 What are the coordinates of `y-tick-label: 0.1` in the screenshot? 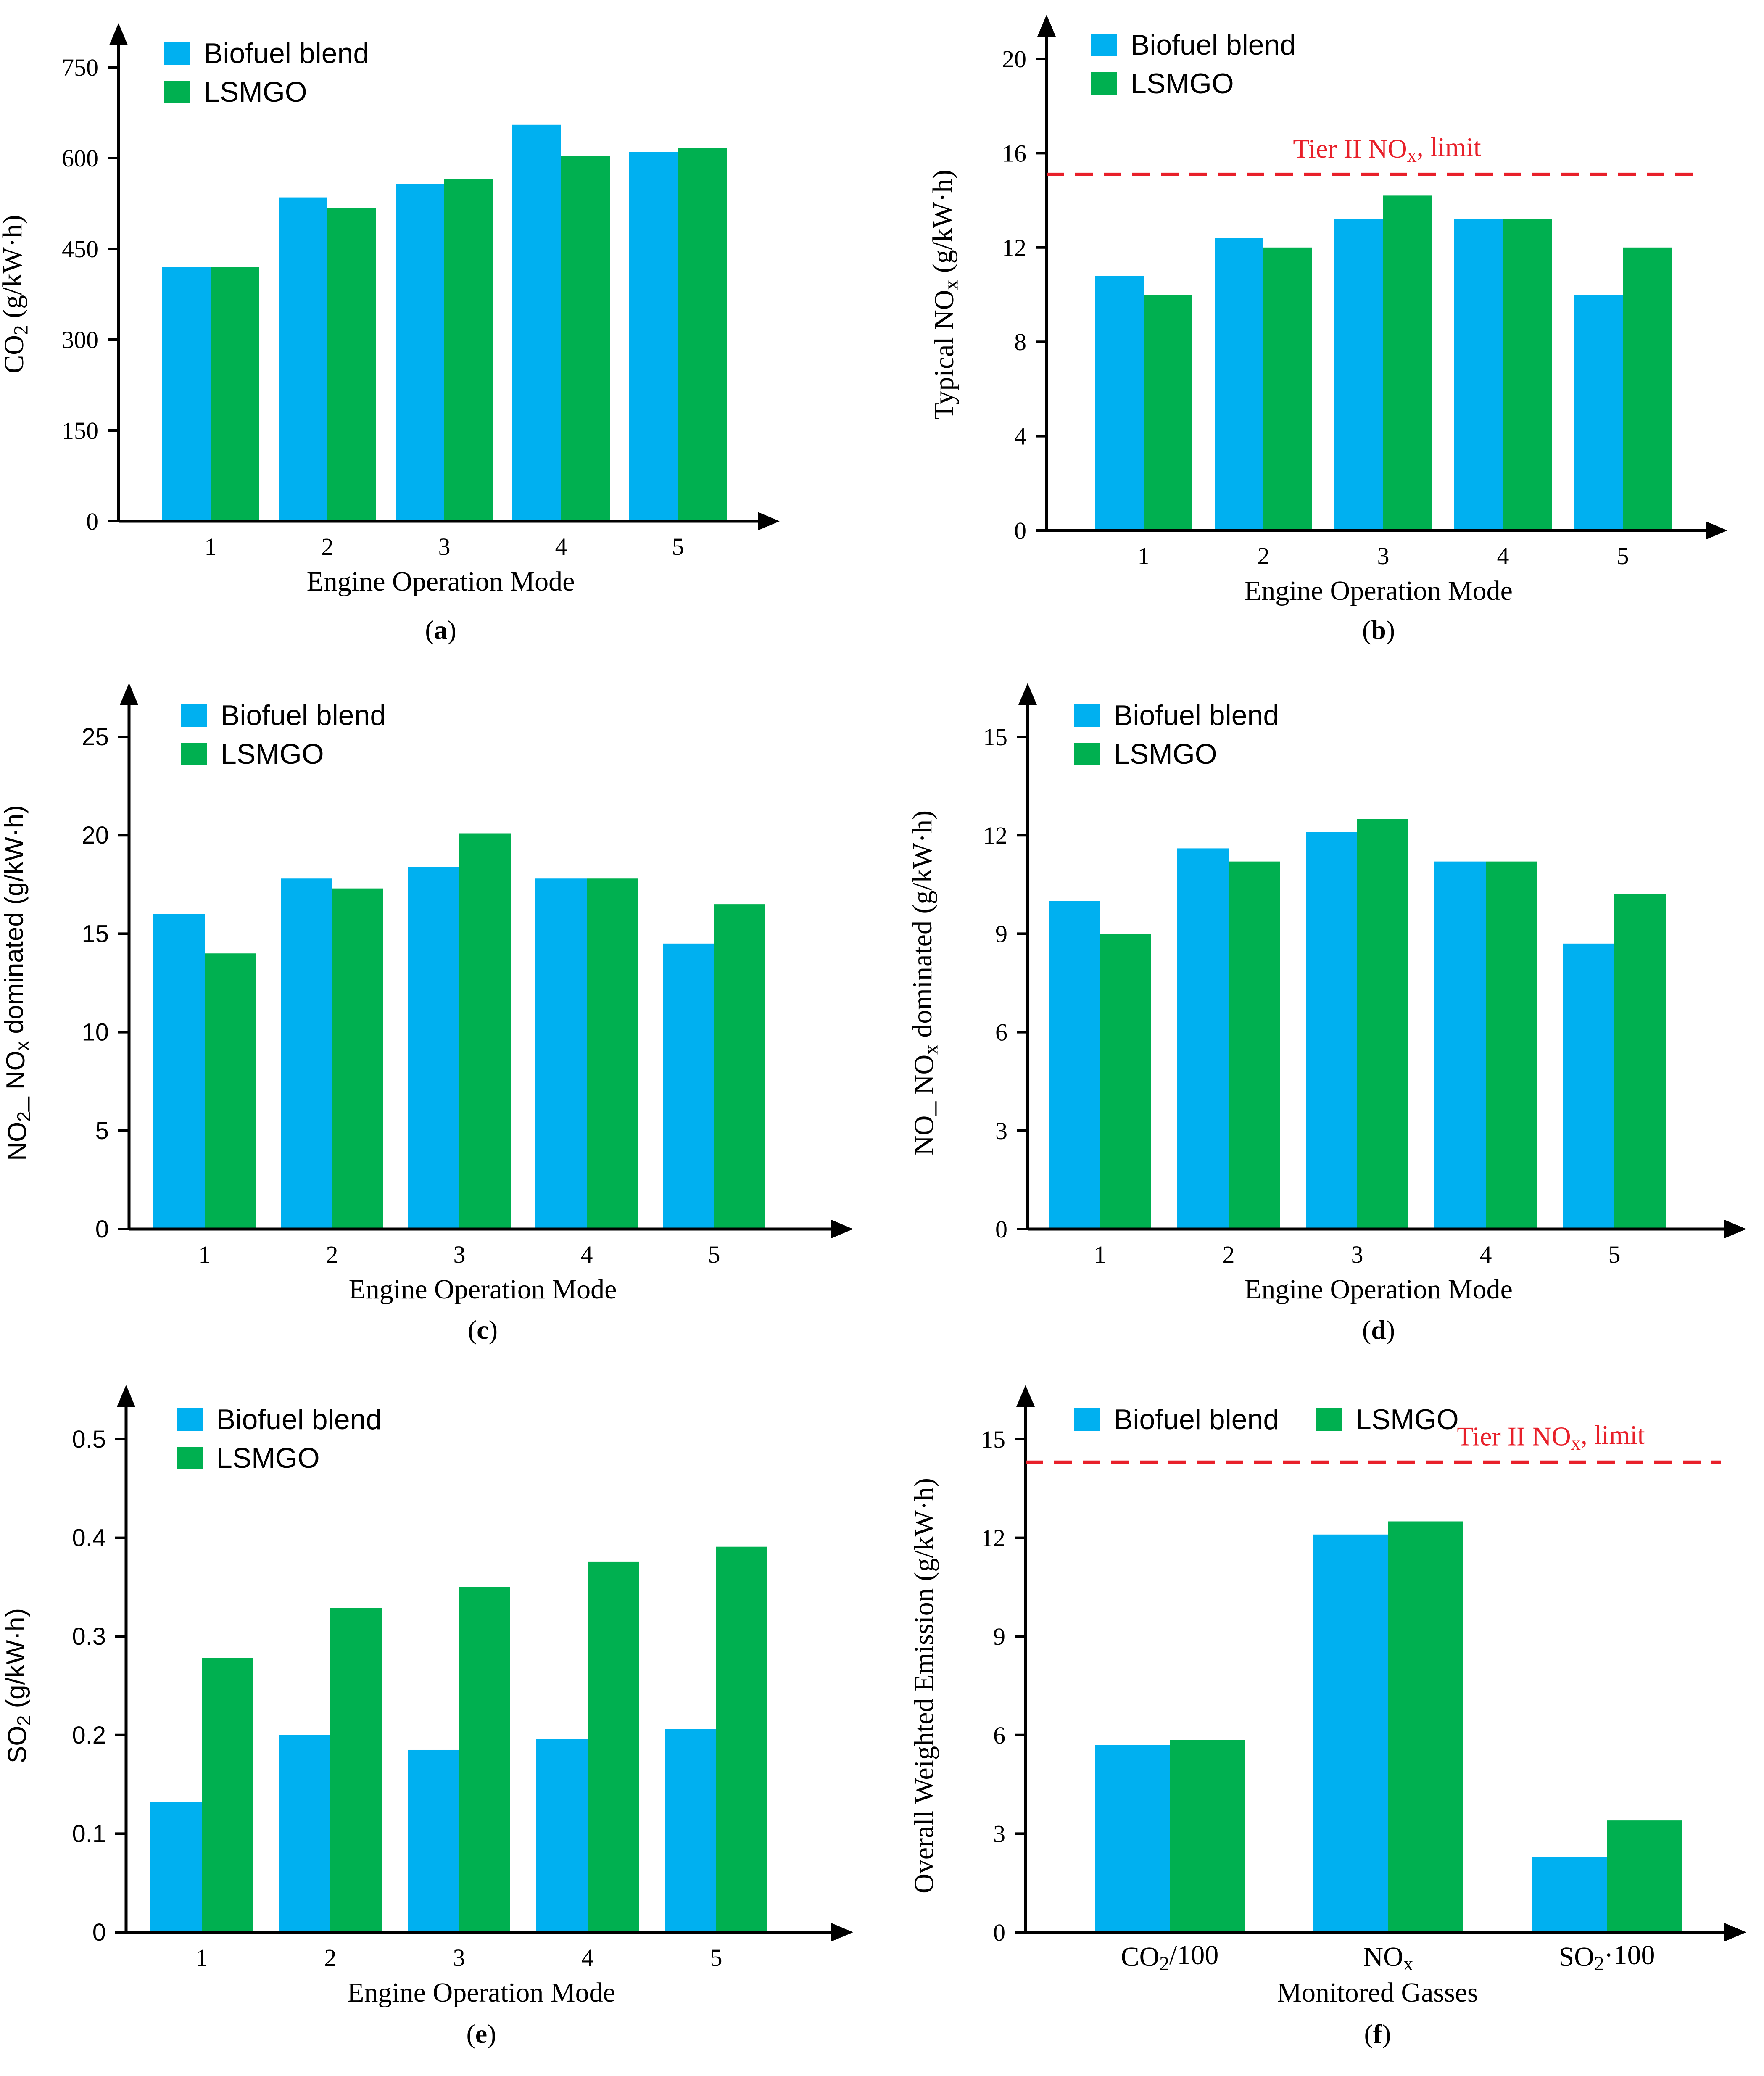 It's located at (89, 1833).